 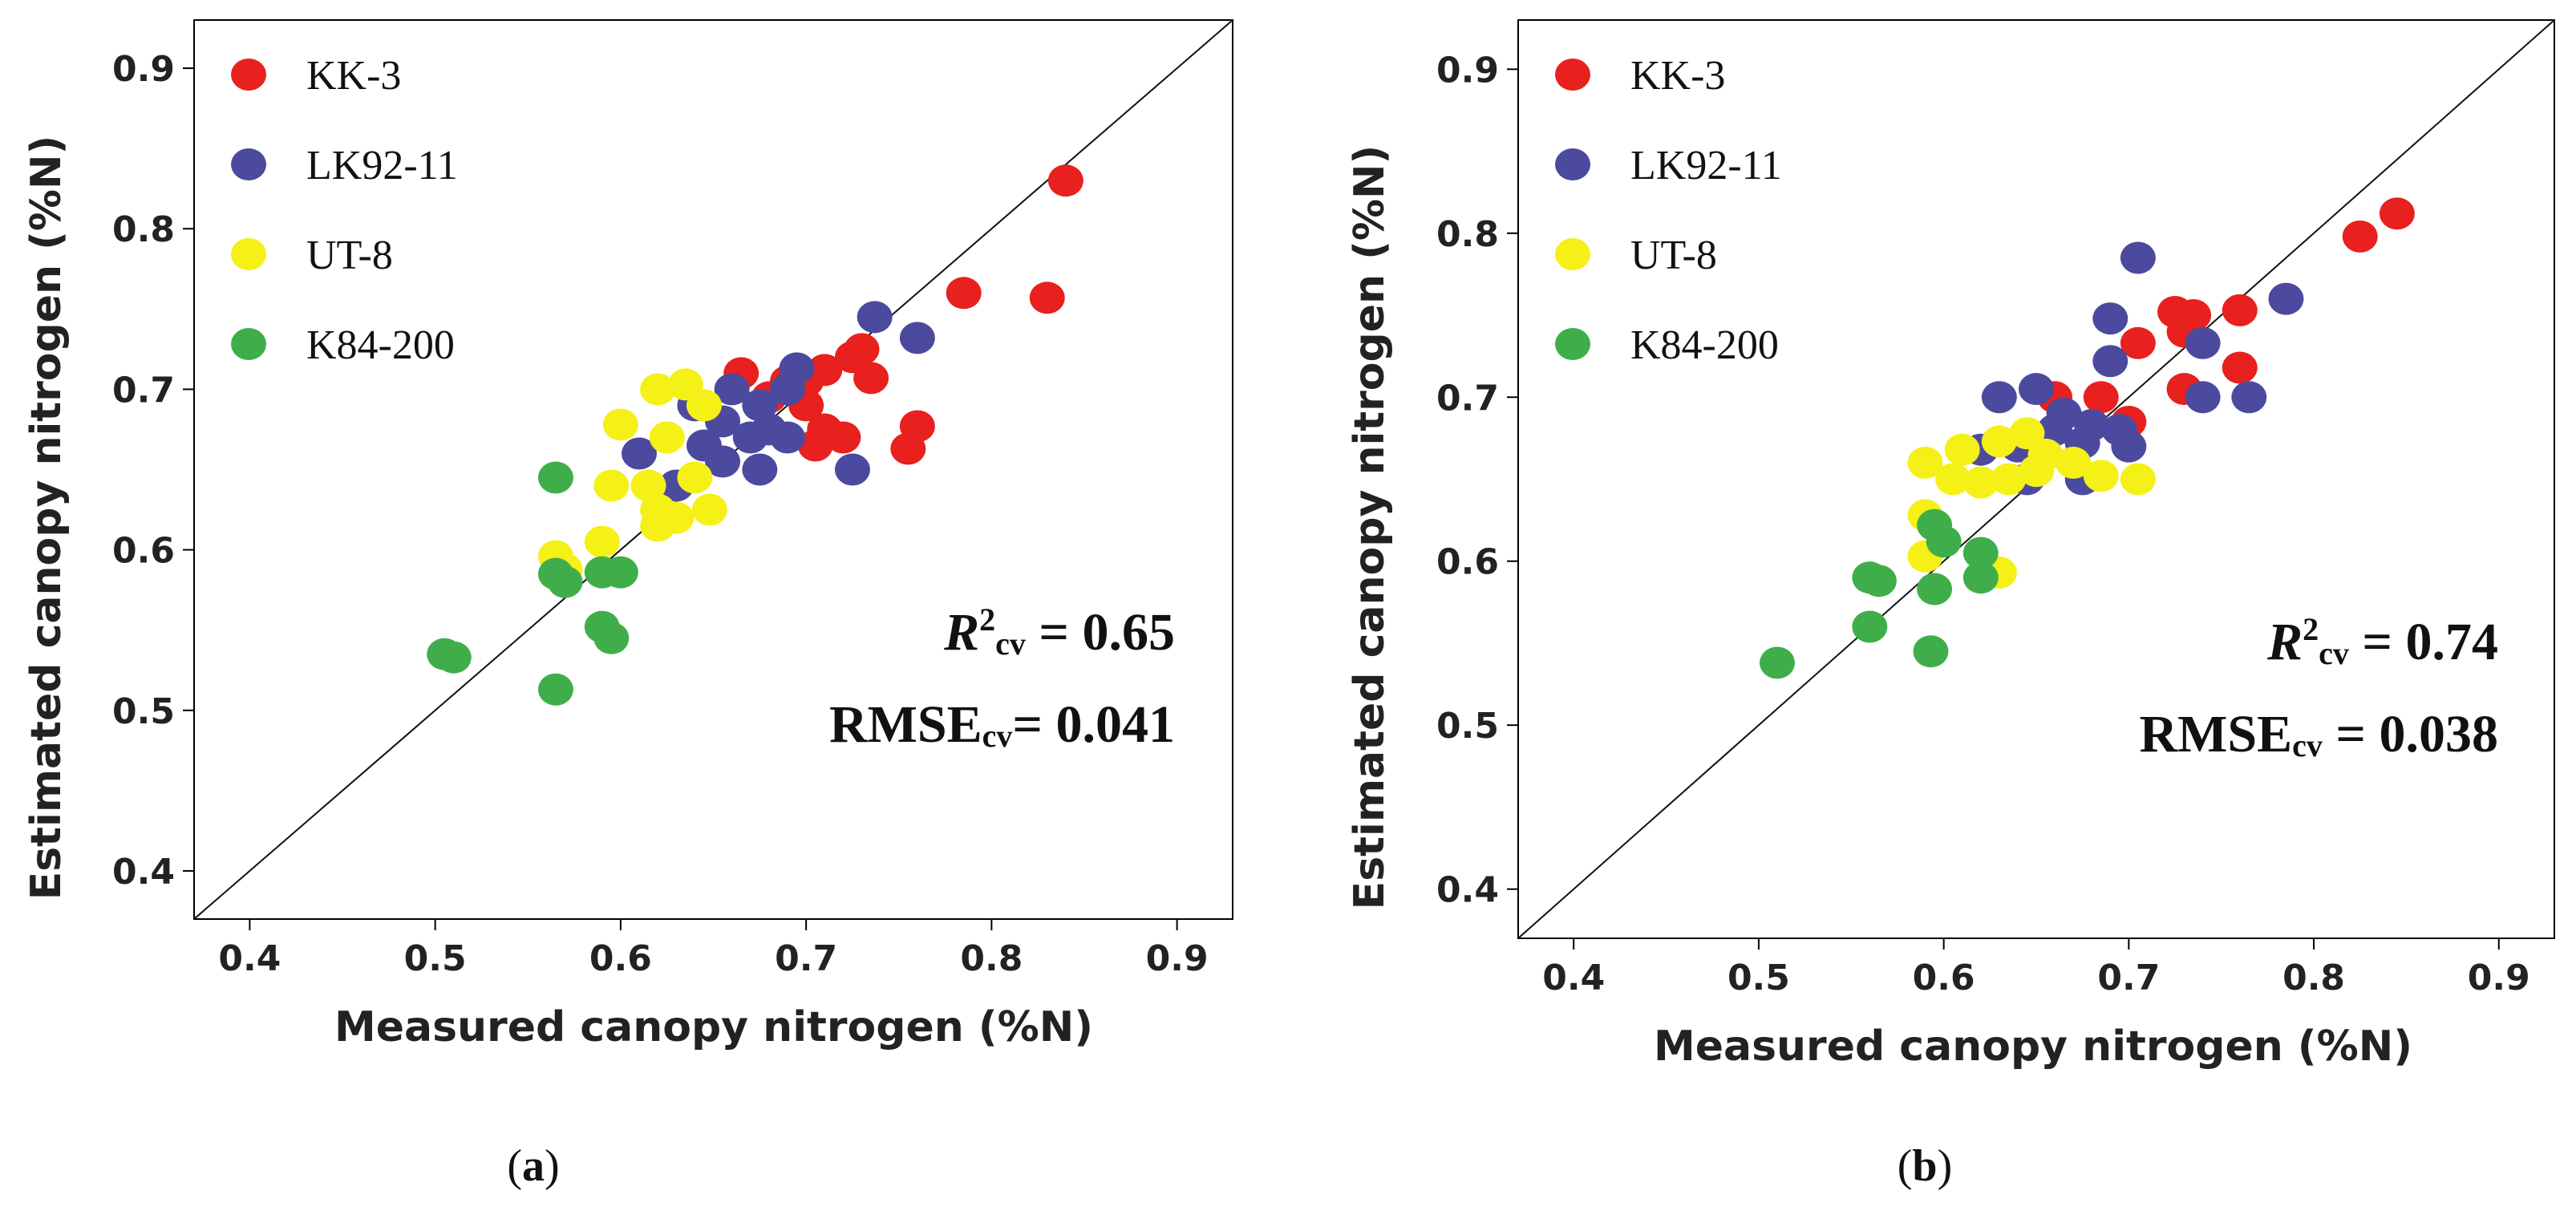 What do you see at coordinates (1678, 76) in the screenshot?
I see `chart-b-legend-label: KK-3` at bounding box center [1678, 76].